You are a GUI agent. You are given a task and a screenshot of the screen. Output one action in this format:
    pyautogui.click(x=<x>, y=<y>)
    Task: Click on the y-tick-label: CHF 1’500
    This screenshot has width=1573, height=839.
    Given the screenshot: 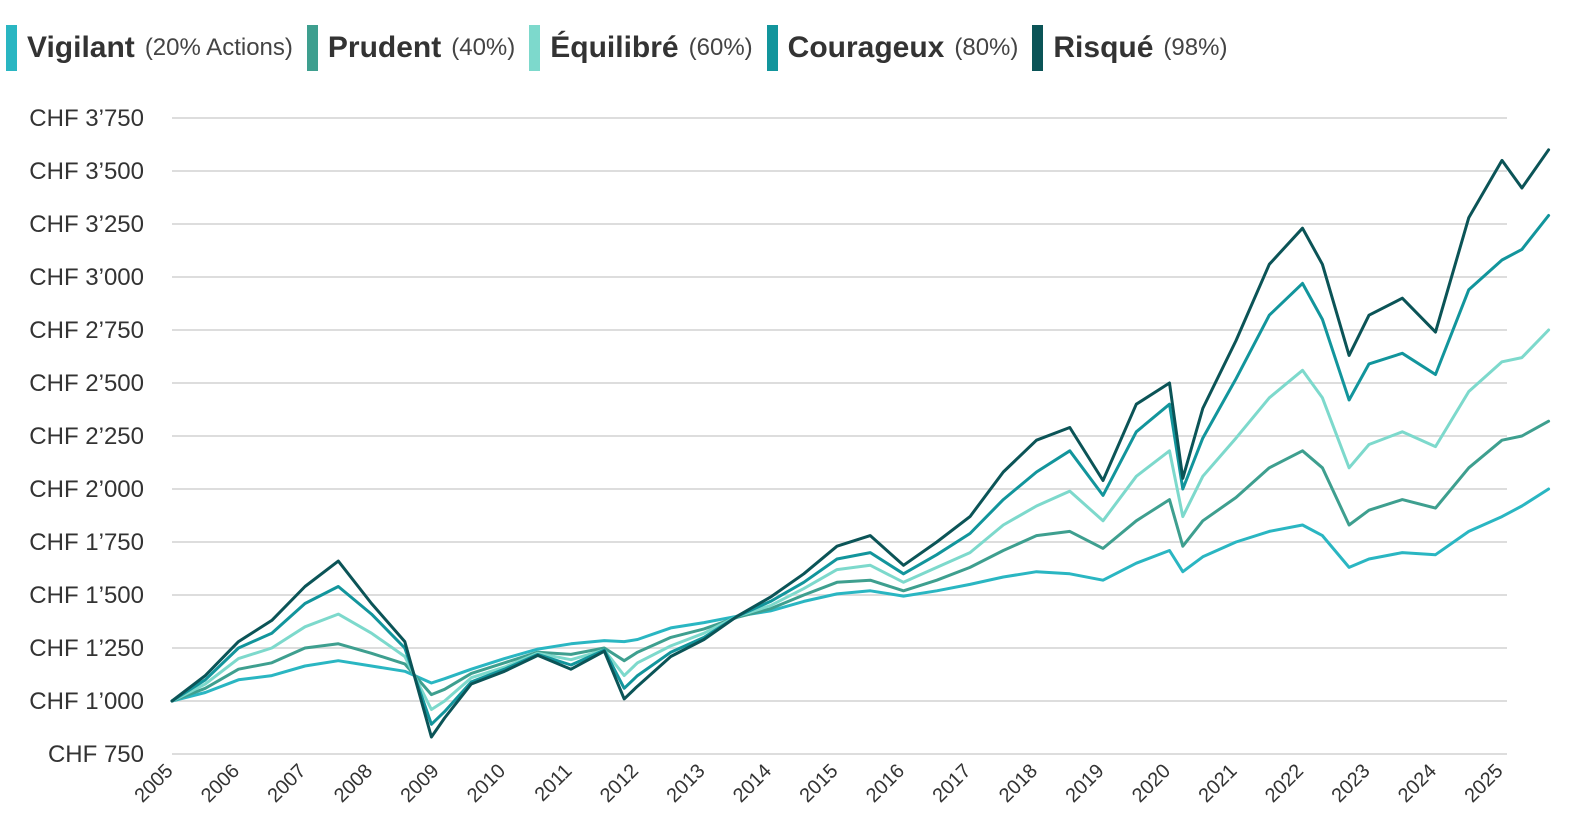 What is the action you would take?
    pyautogui.click(x=86, y=595)
    